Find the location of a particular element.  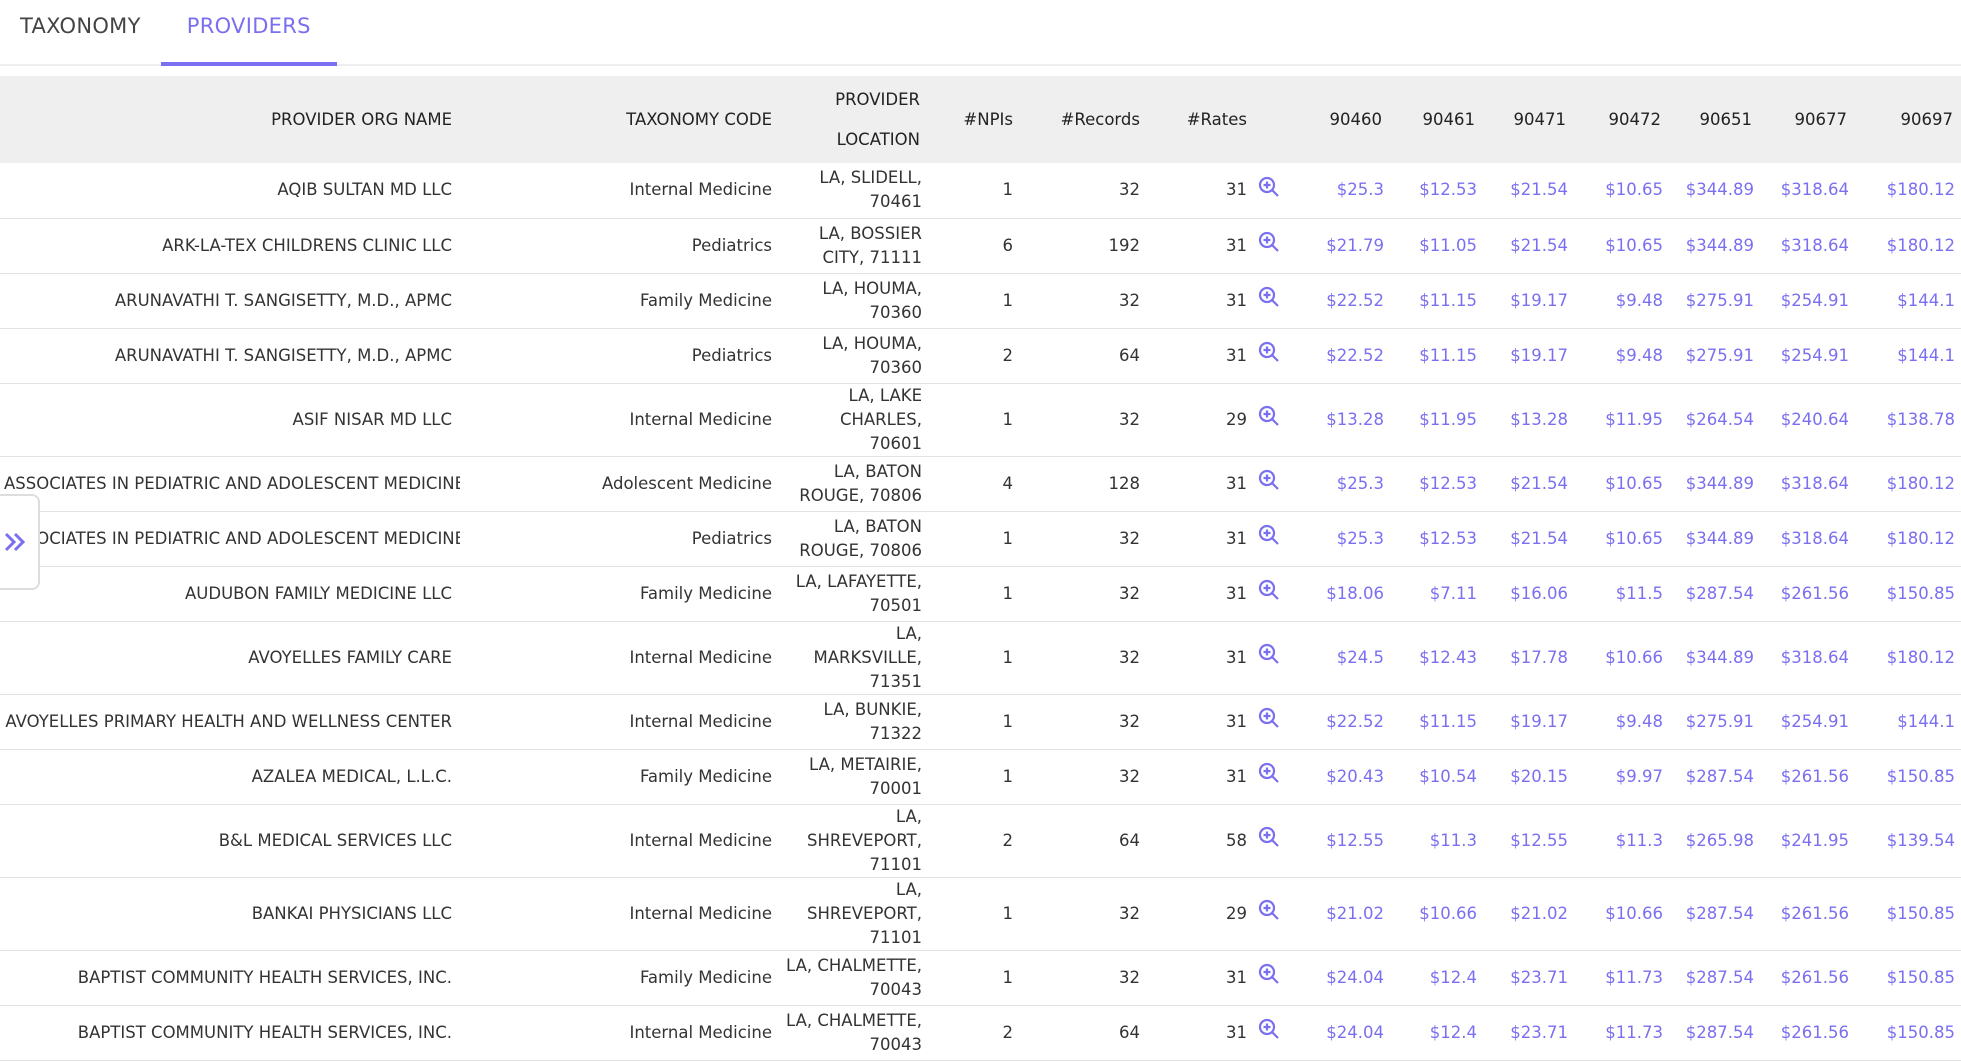

cell: LA, HOUMA, 70360 is located at coordinates (854, 301).